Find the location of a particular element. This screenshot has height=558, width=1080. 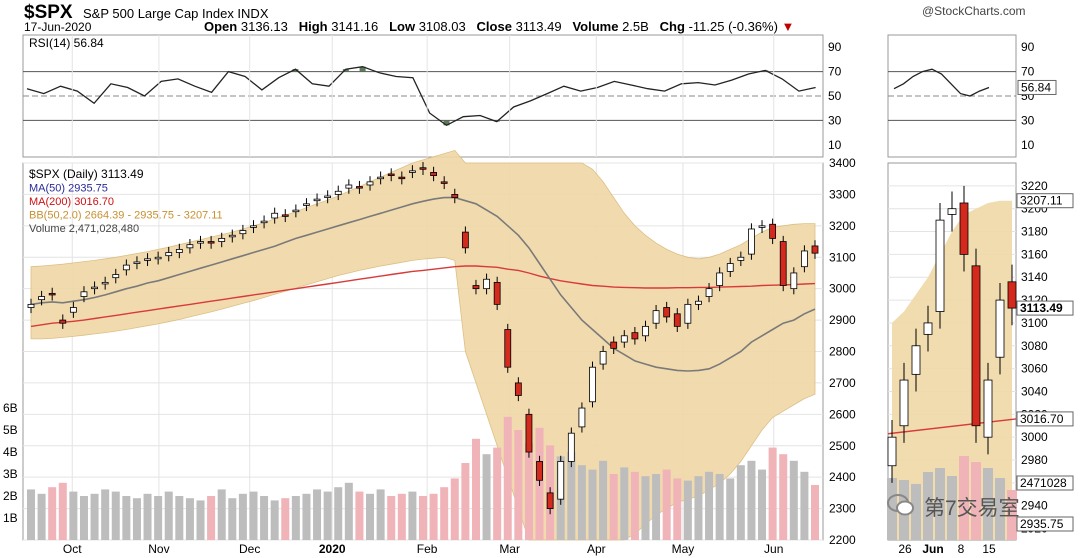

ticker-symbol: $SPX is located at coordinates (48, 12).